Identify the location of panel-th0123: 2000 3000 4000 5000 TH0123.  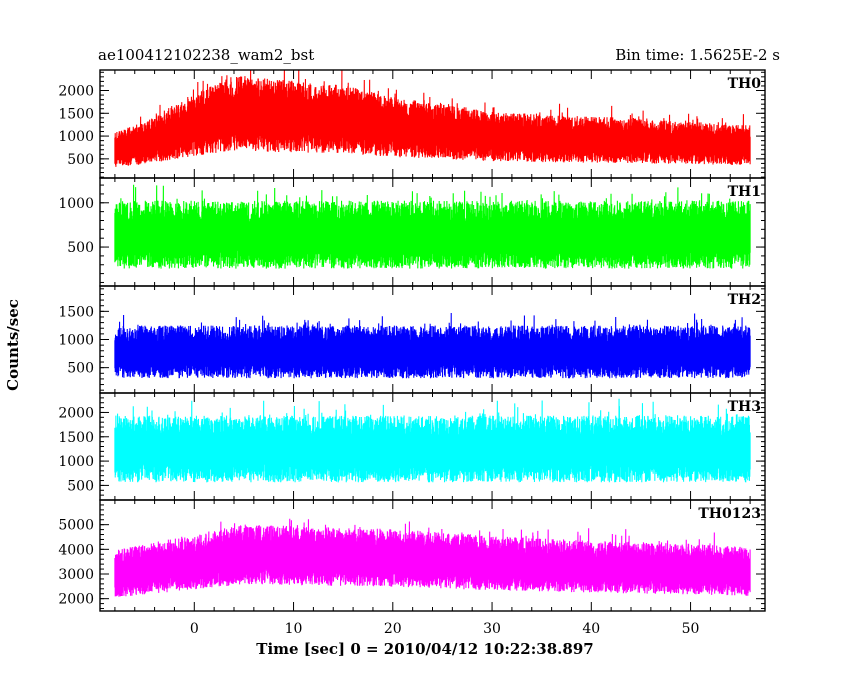
(412, 555).